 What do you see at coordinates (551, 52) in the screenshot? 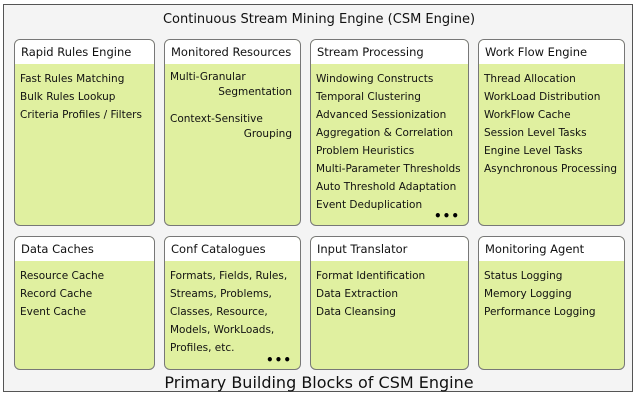
I see `block-title: Work Flow Engine` at bounding box center [551, 52].